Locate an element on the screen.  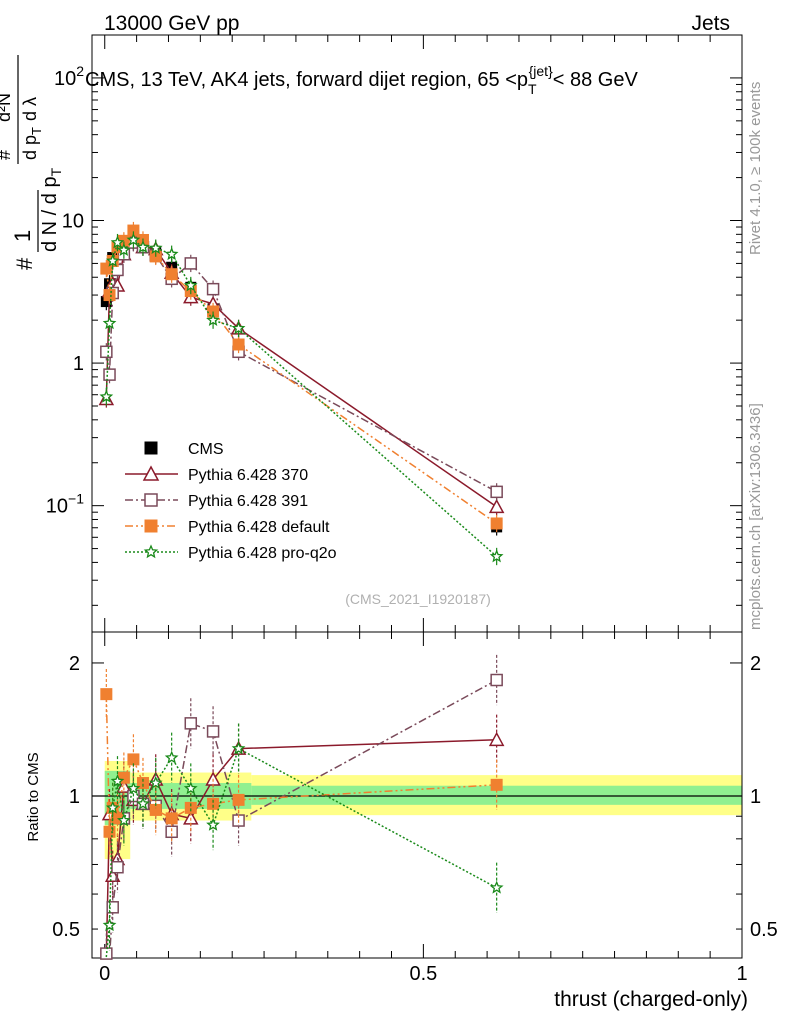
y-label-hash1: # is located at coordinates (24, 263).